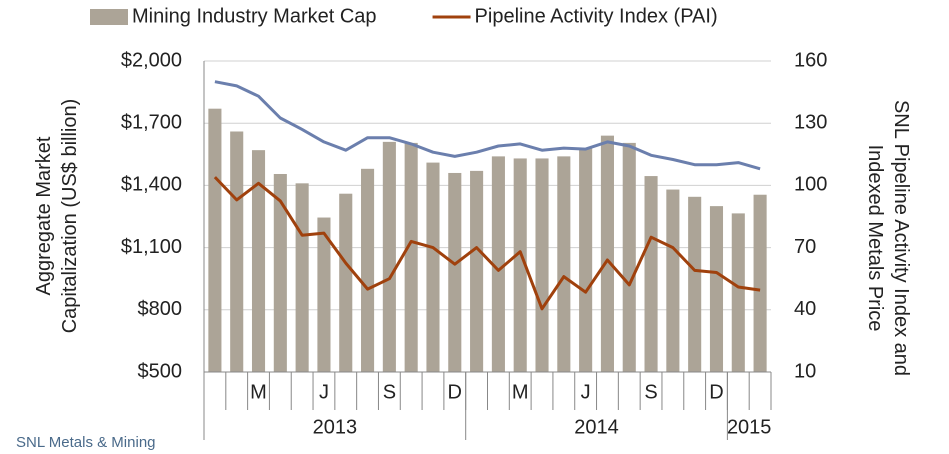 The width and height of the screenshot is (949, 454). Describe the element at coordinates (596, 16) in the screenshot. I see `legend-label: Pipeline Activity Index (PAI)` at that location.